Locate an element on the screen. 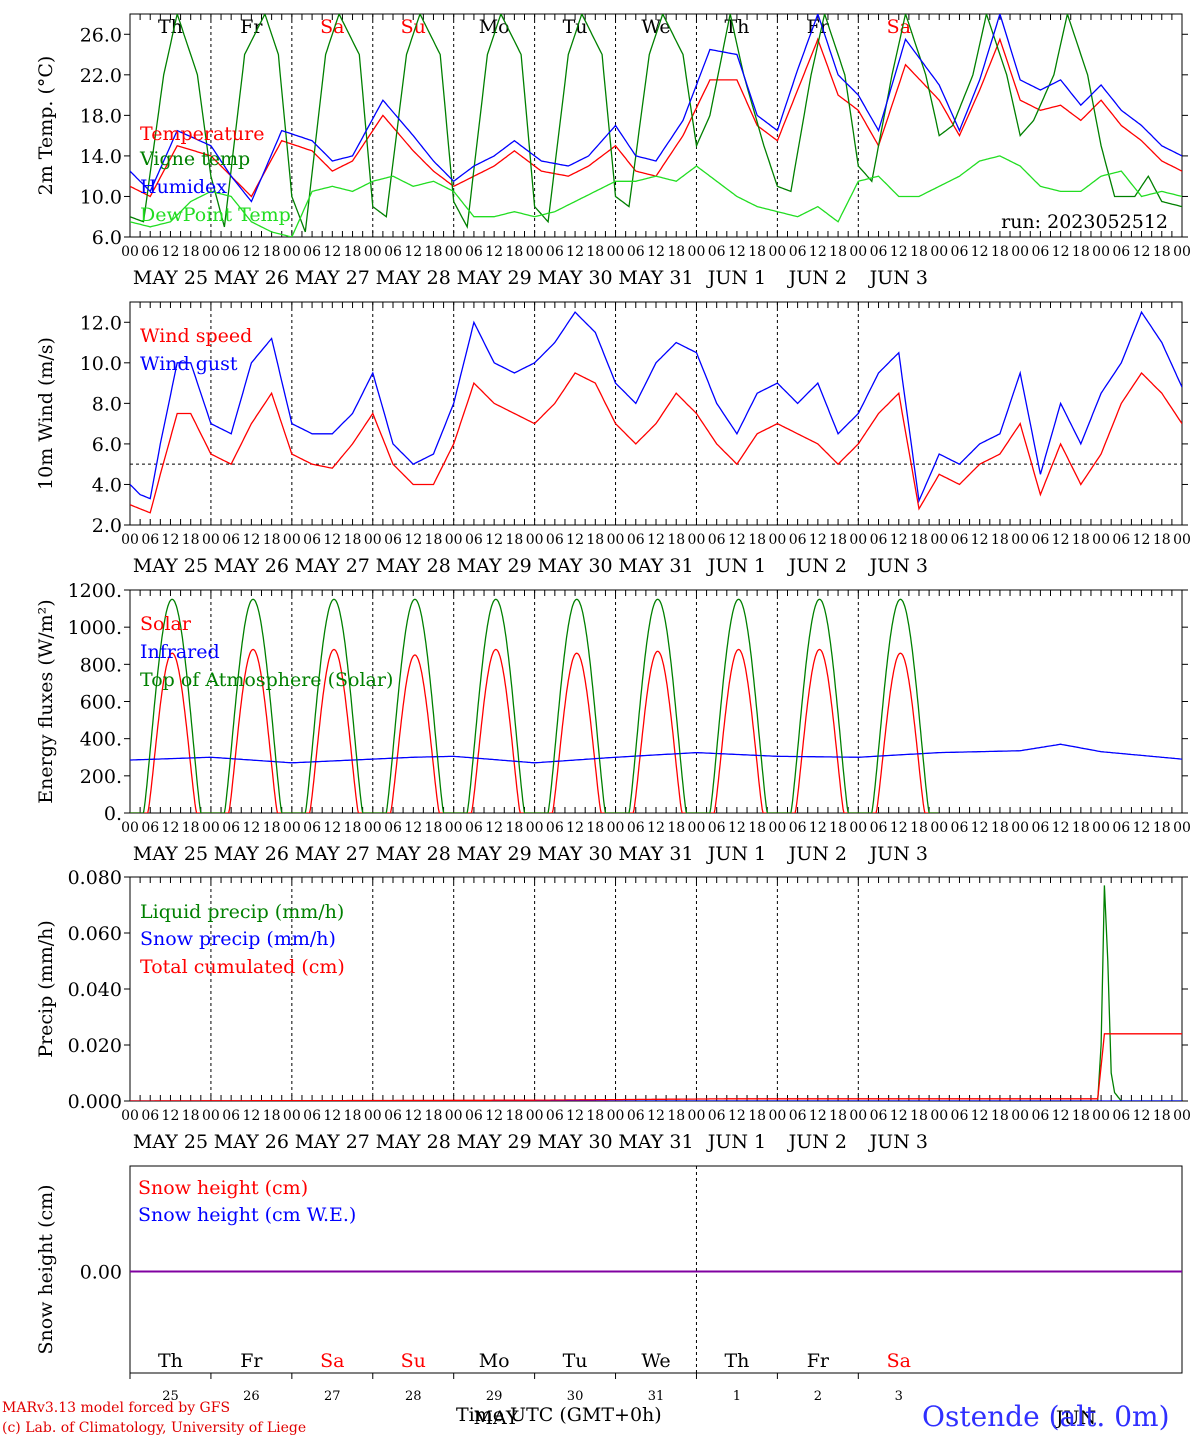 Image resolution: width=1194 pixels, height=1440 pixels. date-label: MAY 28 is located at coordinates (413, 1142).